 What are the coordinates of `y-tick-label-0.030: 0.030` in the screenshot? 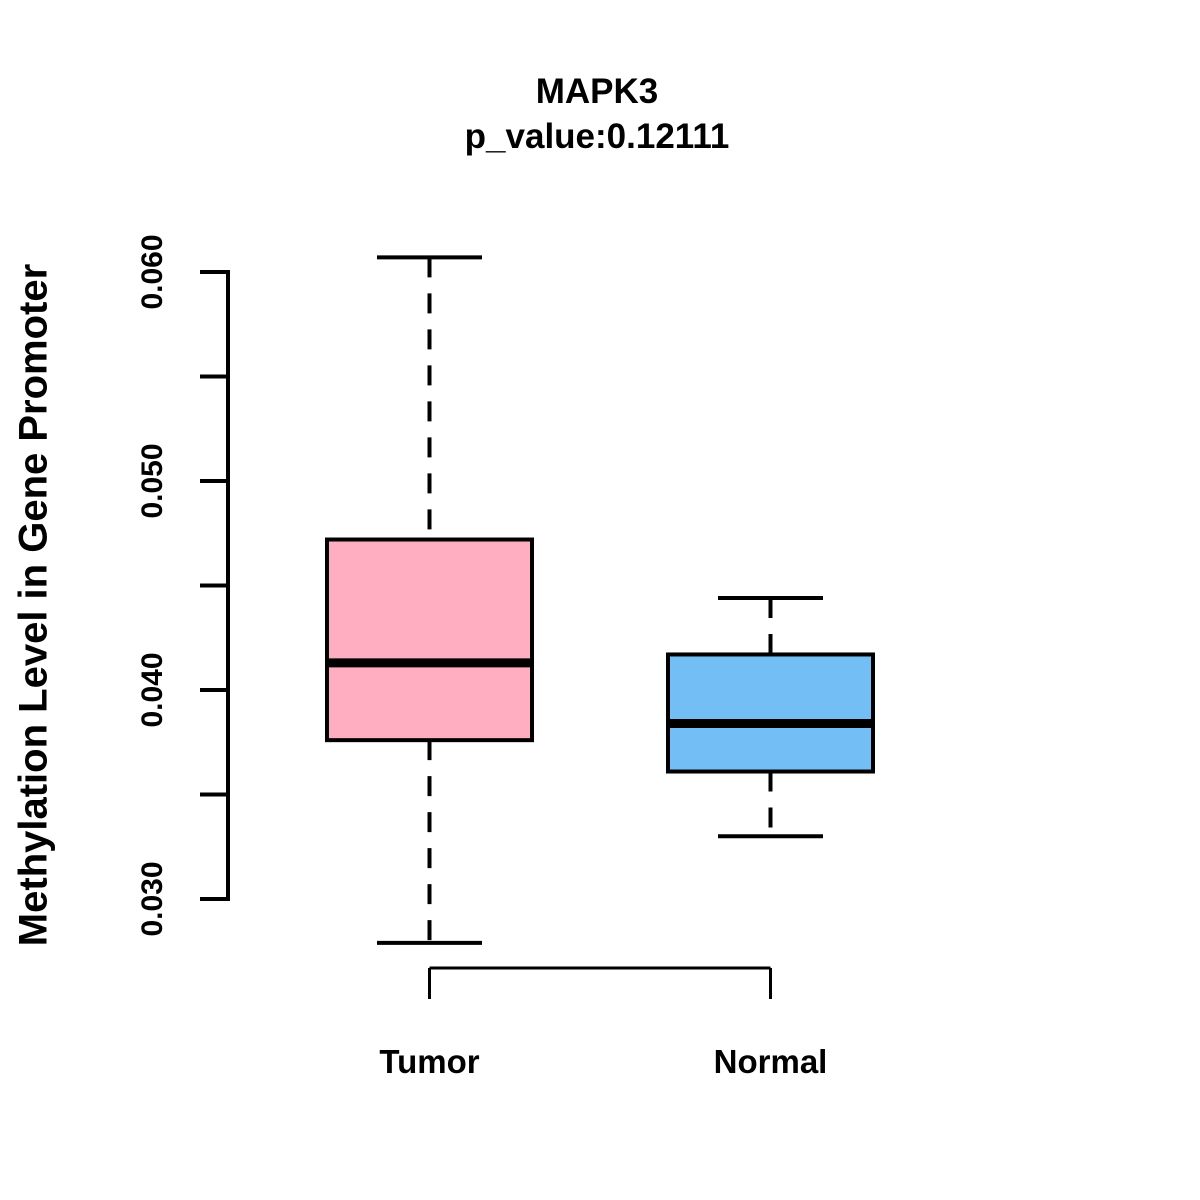 It's located at (152, 899).